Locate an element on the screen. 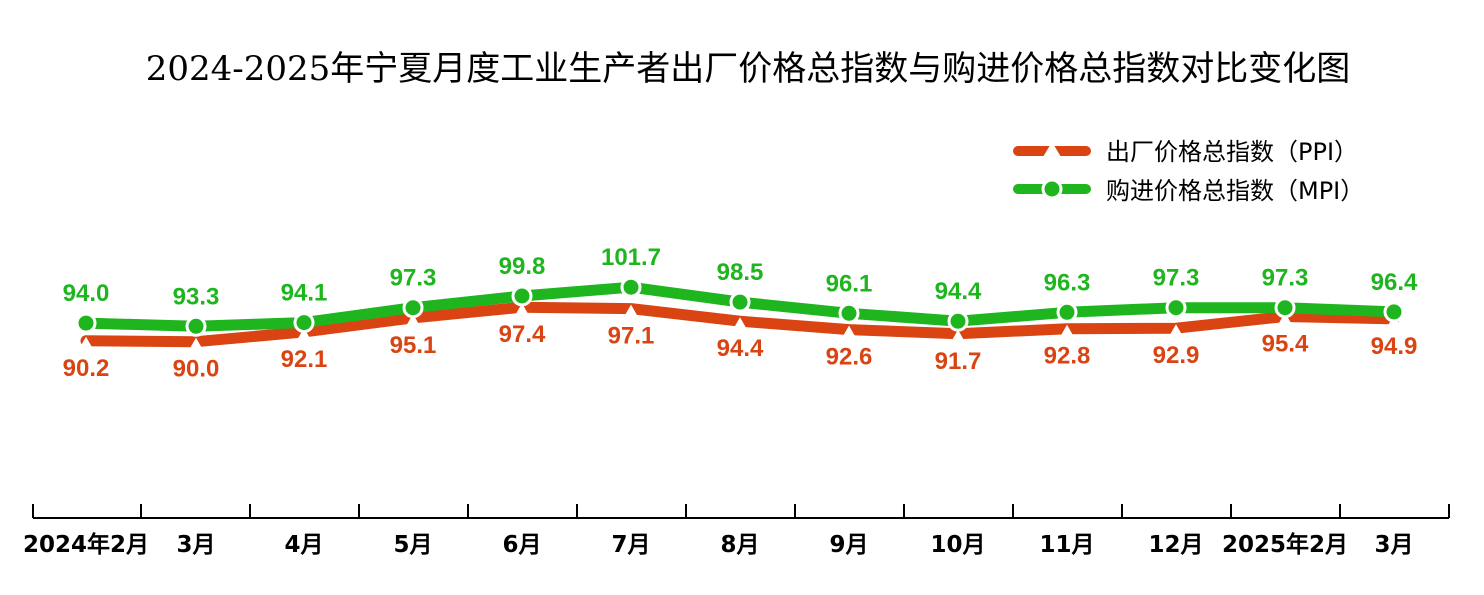  data-label-mpi: 98.5 is located at coordinates (740, 272).